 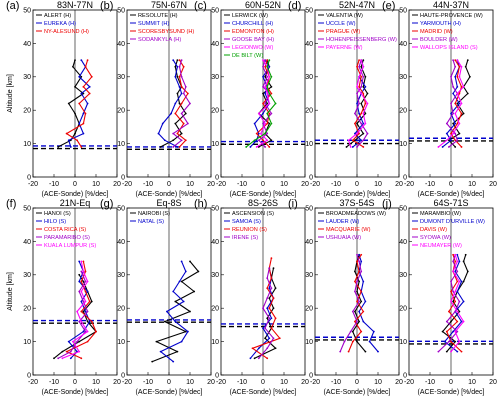 What do you see at coordinates (169, 382) in the screenshot?
I see `x-tick-label: 0` at bounding box center [169, 382].